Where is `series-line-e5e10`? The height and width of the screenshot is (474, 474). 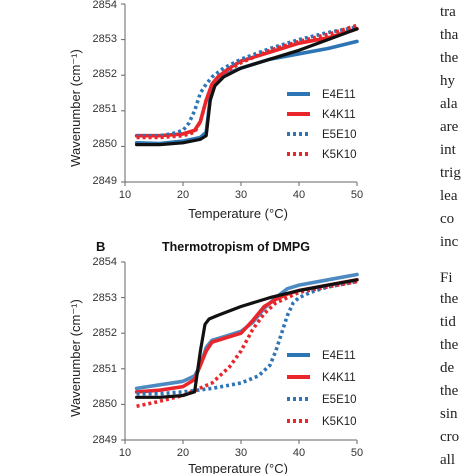 series-line-e5e10 is located at coordinates (247, 337).